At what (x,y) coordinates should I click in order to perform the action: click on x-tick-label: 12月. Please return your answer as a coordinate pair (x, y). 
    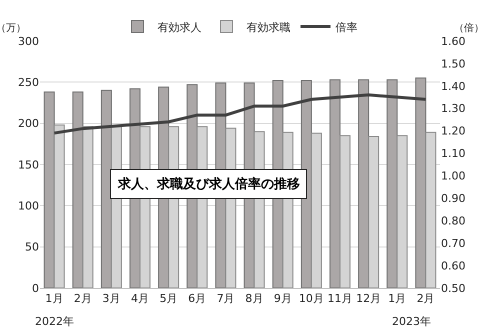
    Looking at the image, I should click on (369, 299).